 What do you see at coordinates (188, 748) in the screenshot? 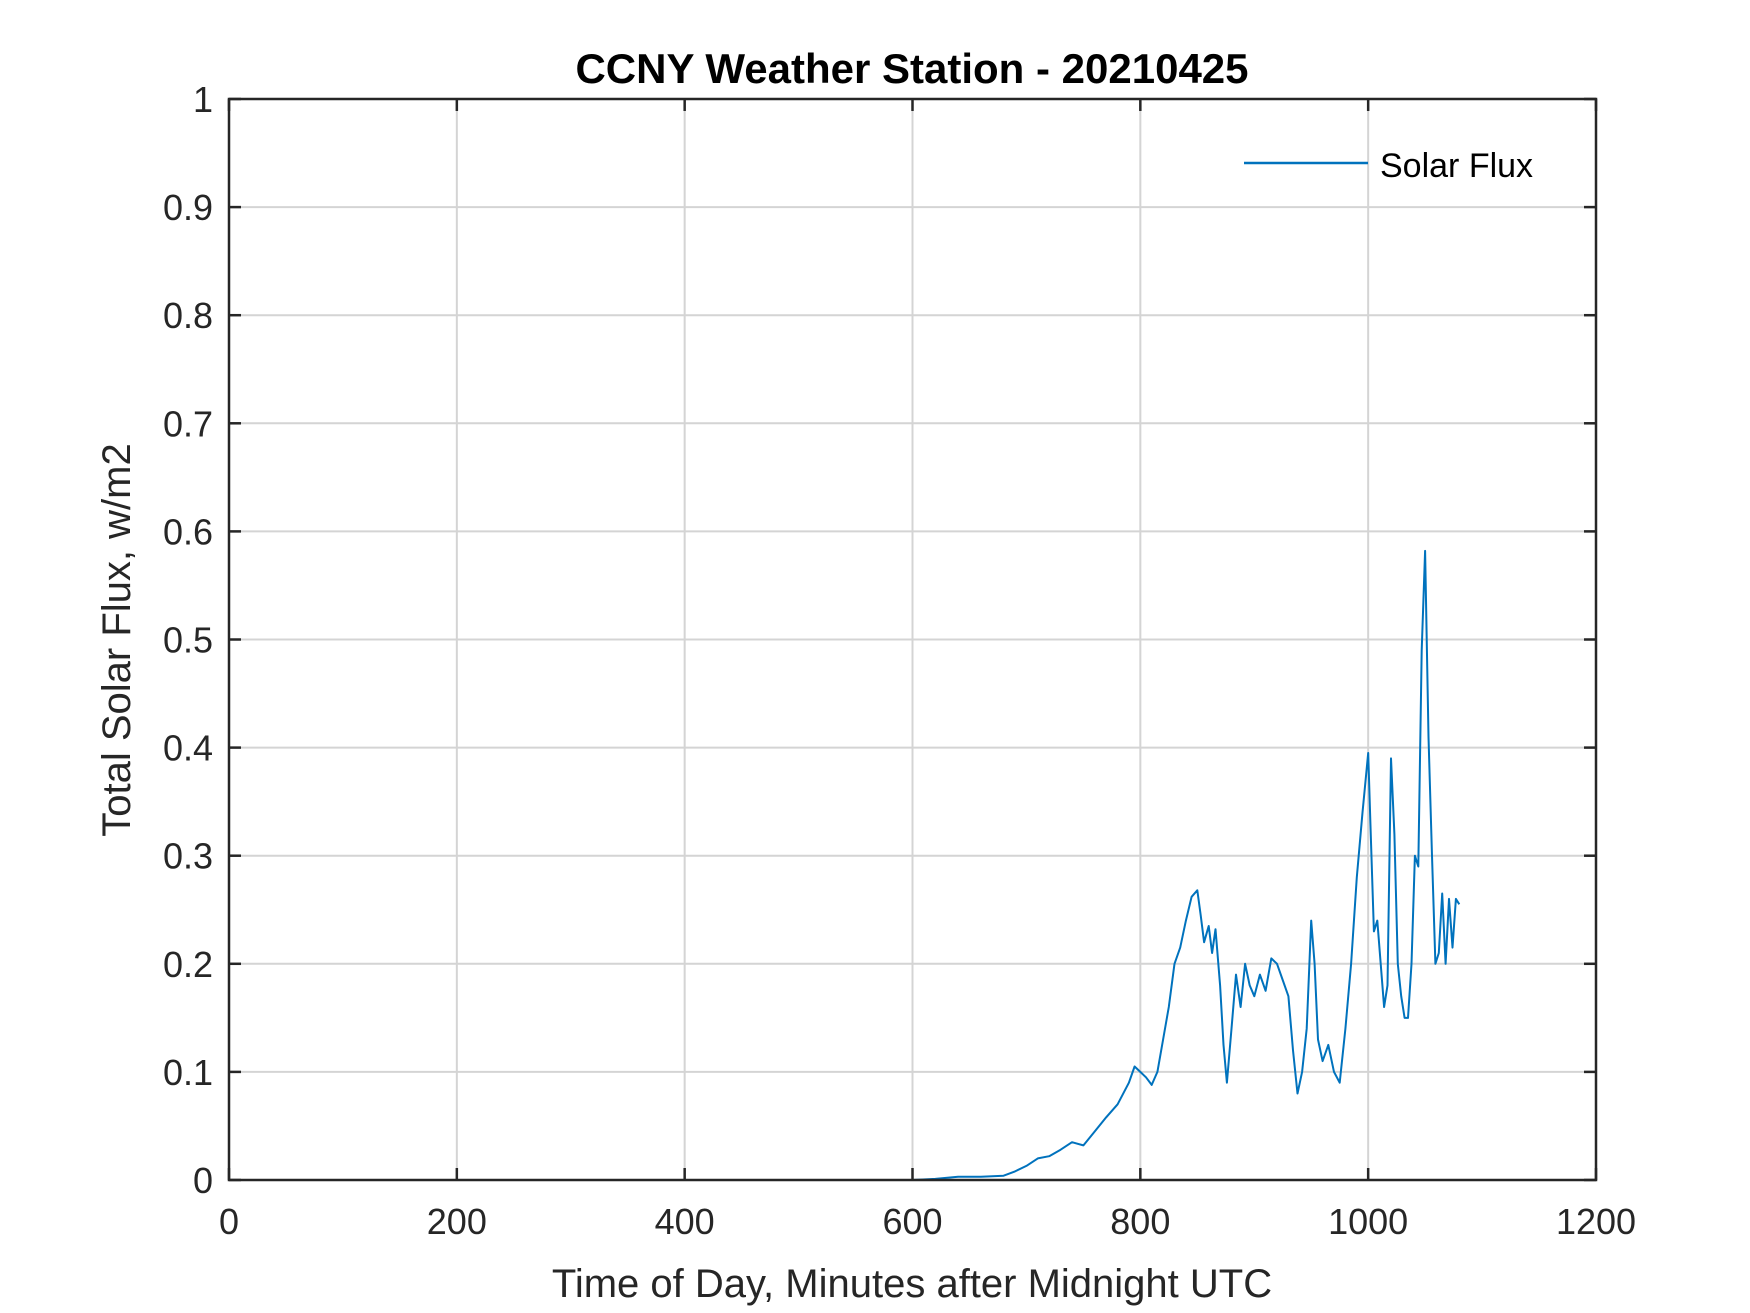
I see `y-tick-label: 0.4` at bounding box center [188, 748].